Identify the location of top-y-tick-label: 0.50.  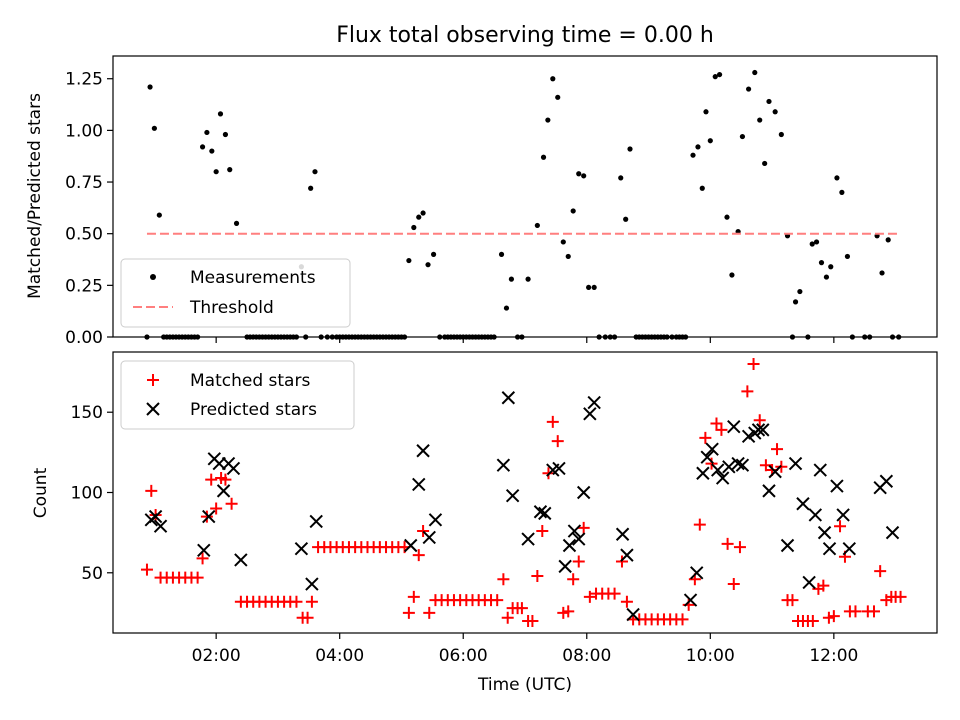
(84, 235).